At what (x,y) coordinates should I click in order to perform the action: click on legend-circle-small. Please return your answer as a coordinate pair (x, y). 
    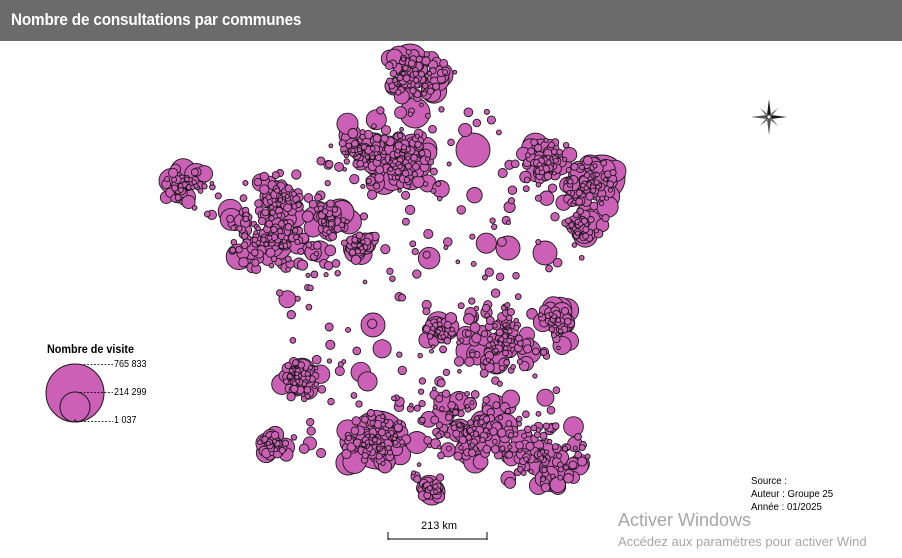
    Looking at the image, I should click on (75, 421).